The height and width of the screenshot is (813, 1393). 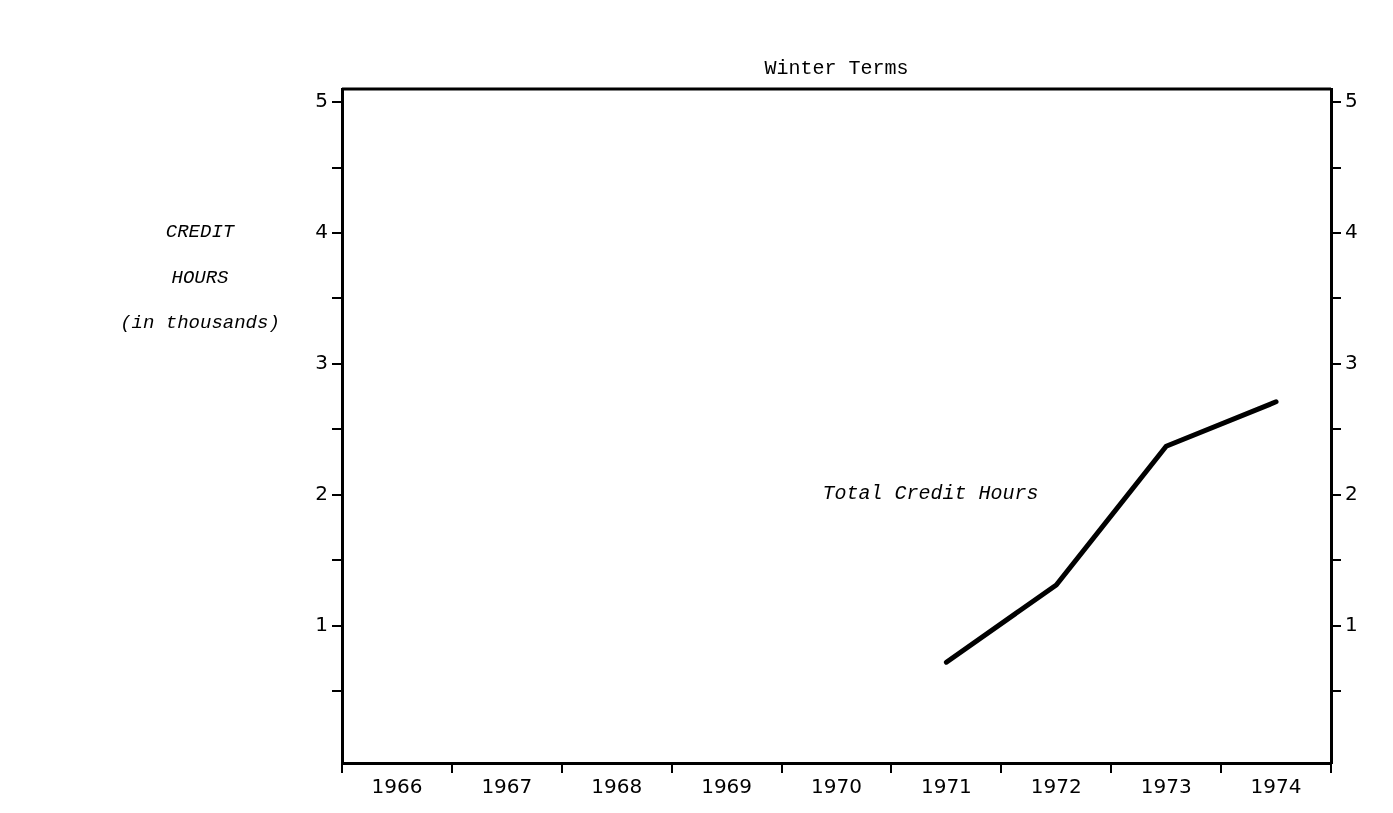 What do you see at coordinates (727, 786) in the screenshot?
I see `x-tick-label: 1969` at bounding box center [727, 786].